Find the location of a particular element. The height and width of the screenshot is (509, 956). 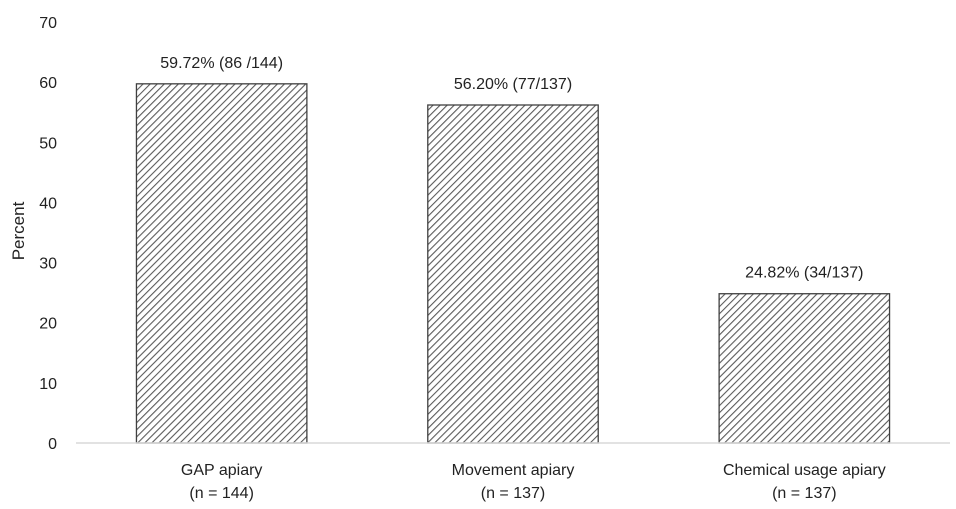

y-tick-label: 0 is located at coordinates (52, 444).